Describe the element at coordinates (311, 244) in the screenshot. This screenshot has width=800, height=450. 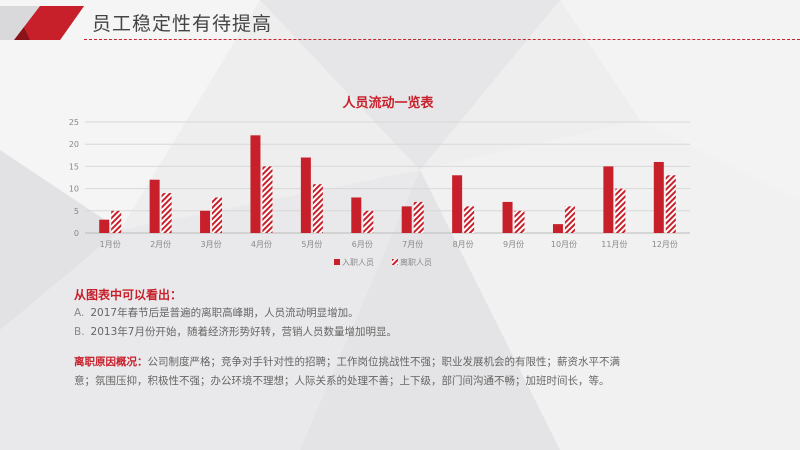
I see `x-tick-label: 5月份` at that location.